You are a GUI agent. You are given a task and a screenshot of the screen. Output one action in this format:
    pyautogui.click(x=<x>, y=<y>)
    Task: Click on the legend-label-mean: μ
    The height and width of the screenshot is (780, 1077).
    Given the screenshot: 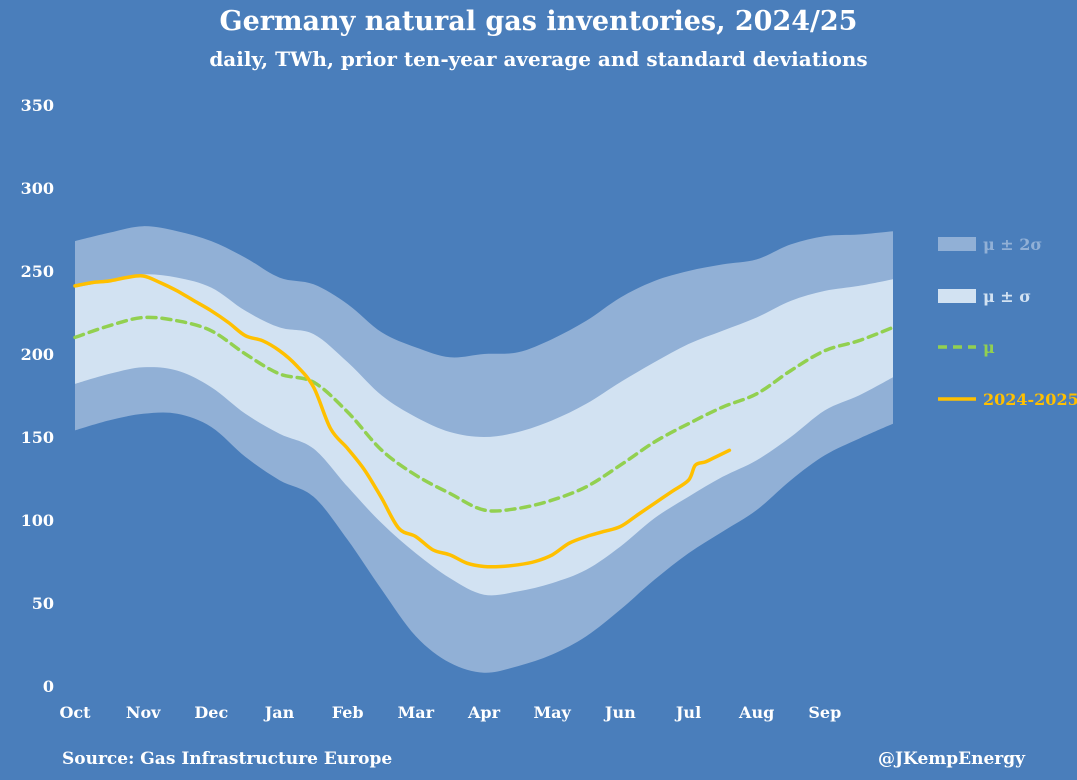 What is the action you would take?
    pyautogui.click(x=989, y=347)
    